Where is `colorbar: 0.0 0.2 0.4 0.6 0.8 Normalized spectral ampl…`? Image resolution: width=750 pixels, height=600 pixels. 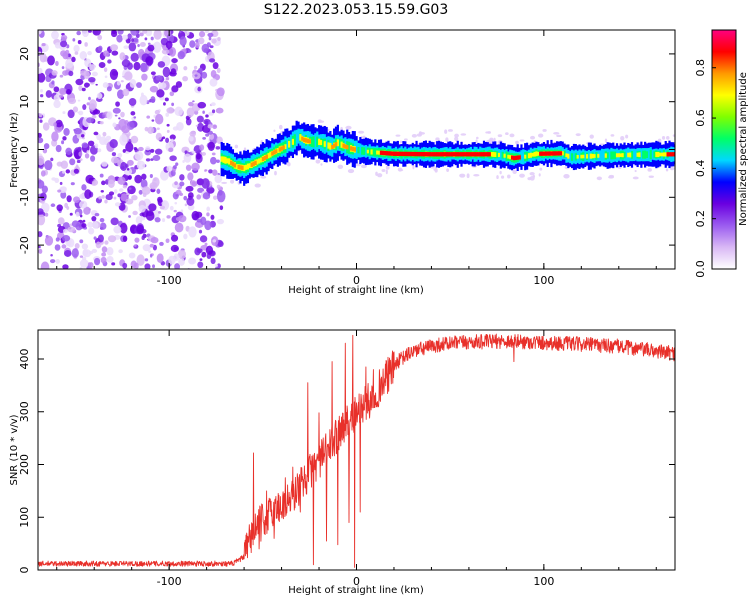 colorbar: 0.0 0.2 0.4 0.6 0.8 Normalized spectral ampl… is located at coordinates (721, 153).